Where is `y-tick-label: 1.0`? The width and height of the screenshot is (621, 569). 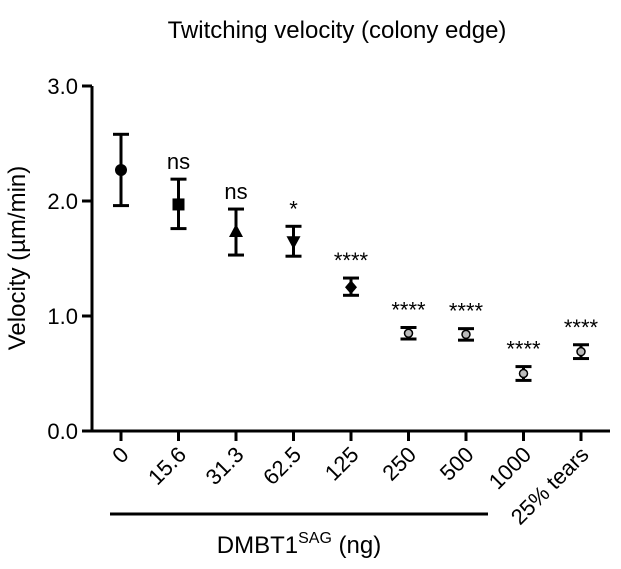
y-tick-label: 1.0 is located at coordinates (62, 316).